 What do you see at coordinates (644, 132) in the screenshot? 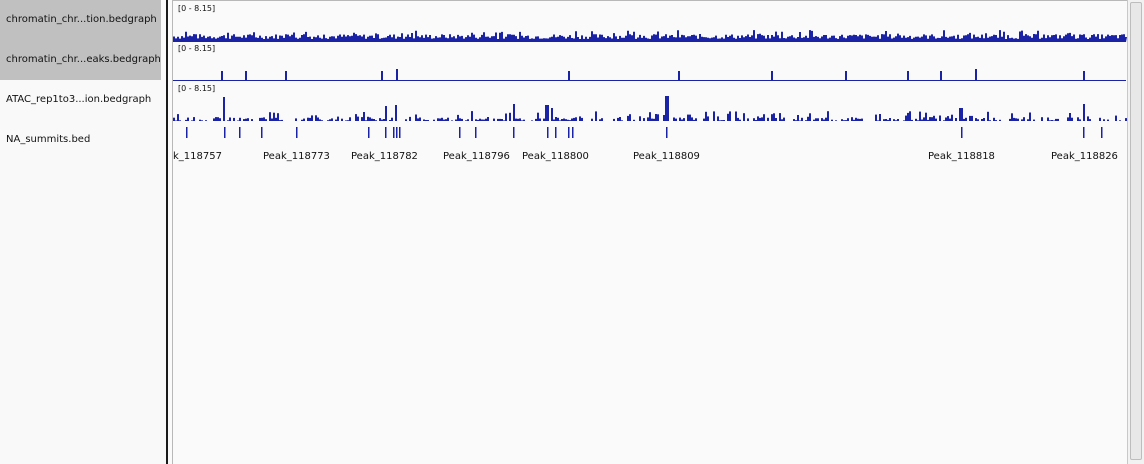
I see `track-summits` at bounding box center [644, 132].